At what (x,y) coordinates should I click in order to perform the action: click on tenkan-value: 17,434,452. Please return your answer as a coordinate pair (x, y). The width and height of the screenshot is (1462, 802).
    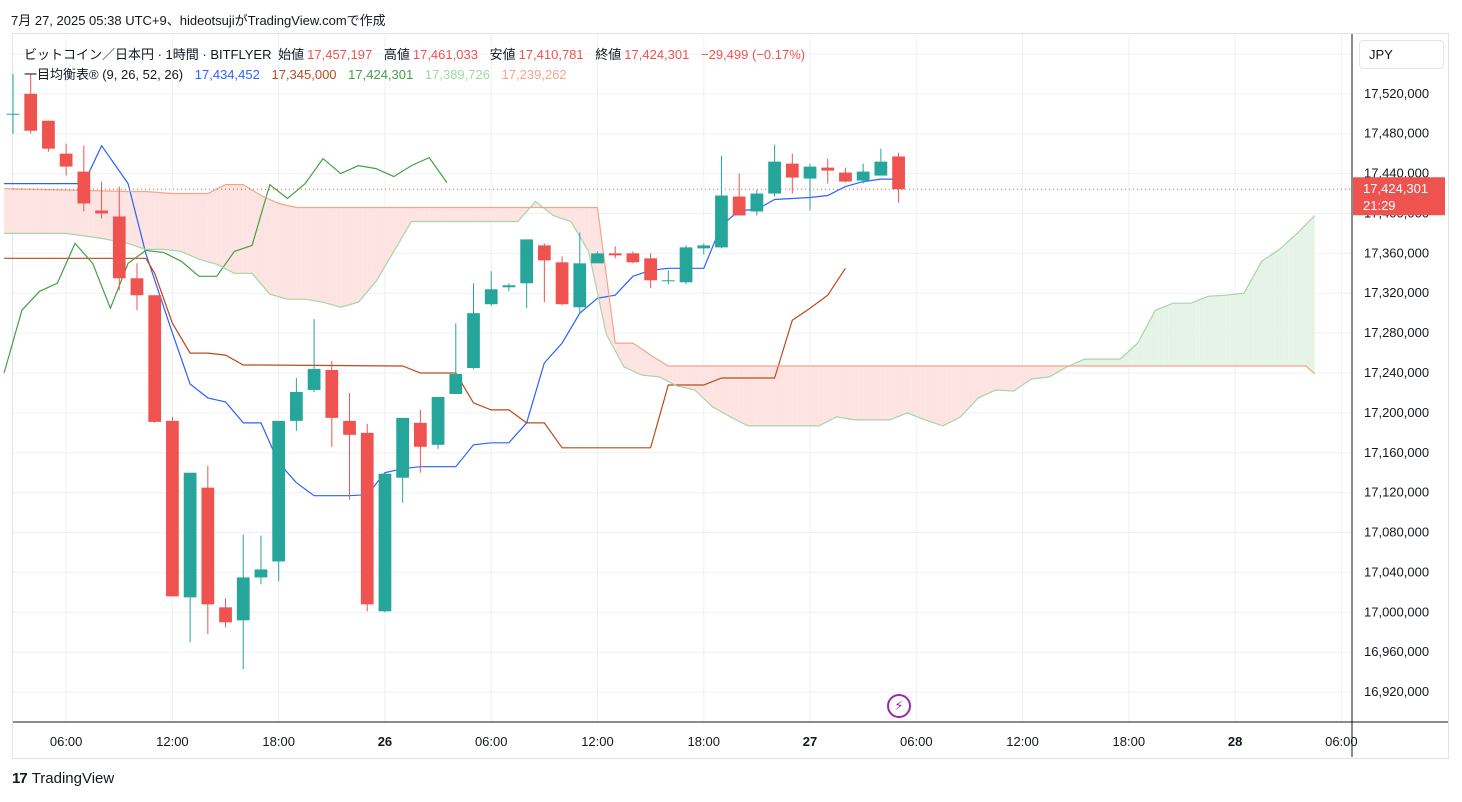
    Looking at the image, I should click on (227, 74).